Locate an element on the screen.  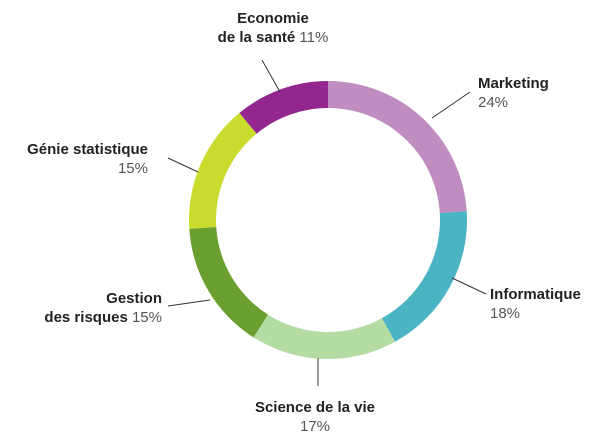
slice-label: Marketing 24% is located at coordinates (513, 93).